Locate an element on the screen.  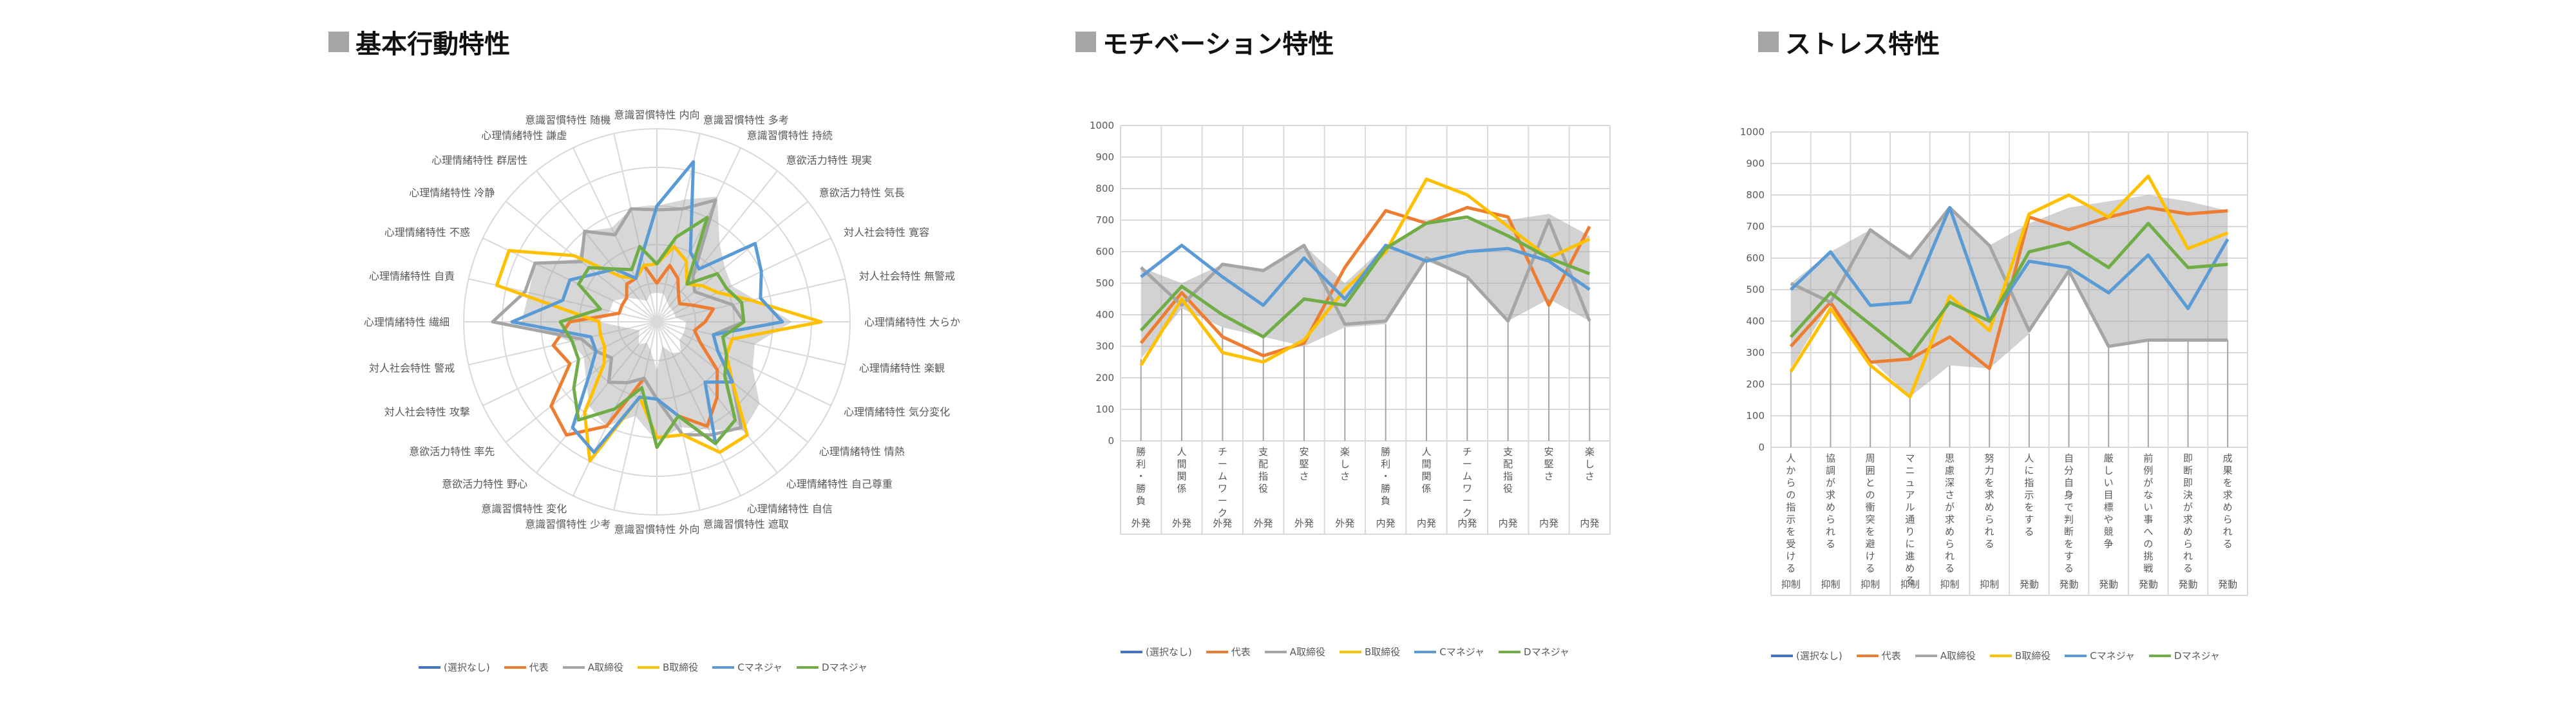
legend-label: B取締役 is located at coordinates (1383, 652).